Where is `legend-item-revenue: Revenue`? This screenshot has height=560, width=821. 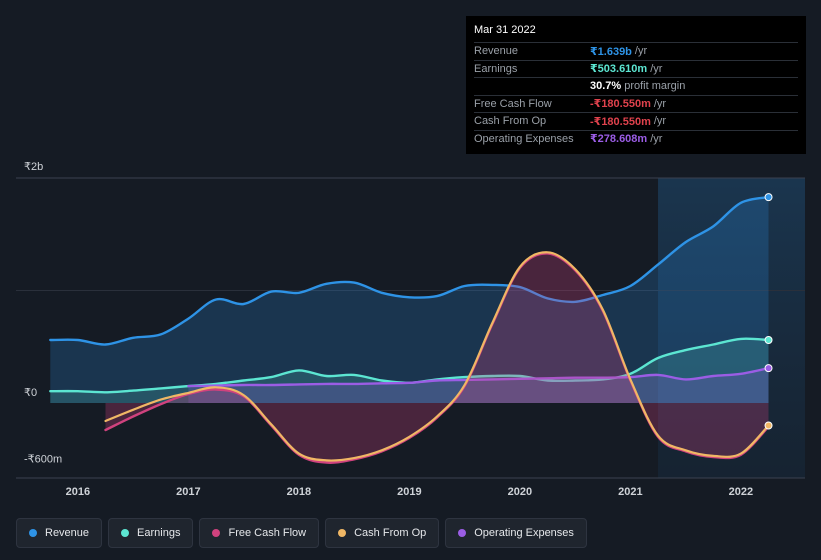 legend-item-revenue: Revenue is located at coordinates (59, 533).